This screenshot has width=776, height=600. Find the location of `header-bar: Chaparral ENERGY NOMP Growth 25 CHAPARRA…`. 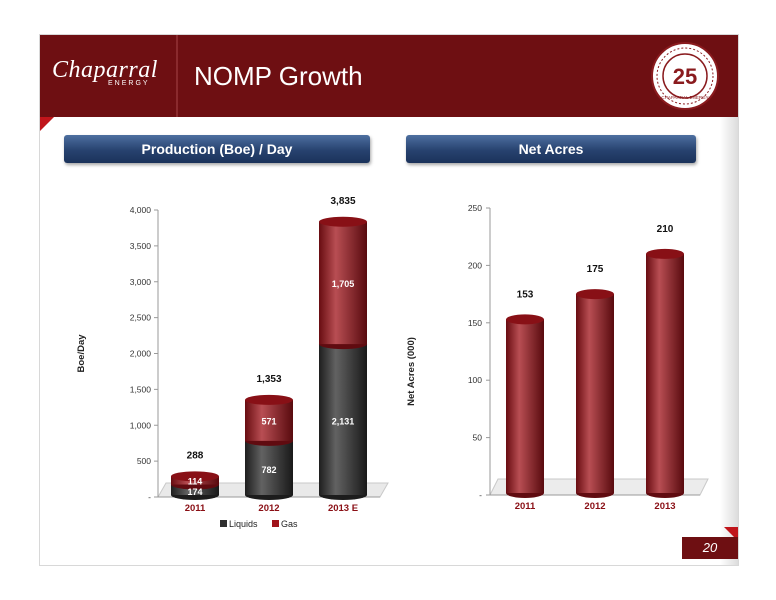

header-bar: Chaparral ENERGY NOMP Growth 25 CHAPARRA… is located at coordinates (389, 76).